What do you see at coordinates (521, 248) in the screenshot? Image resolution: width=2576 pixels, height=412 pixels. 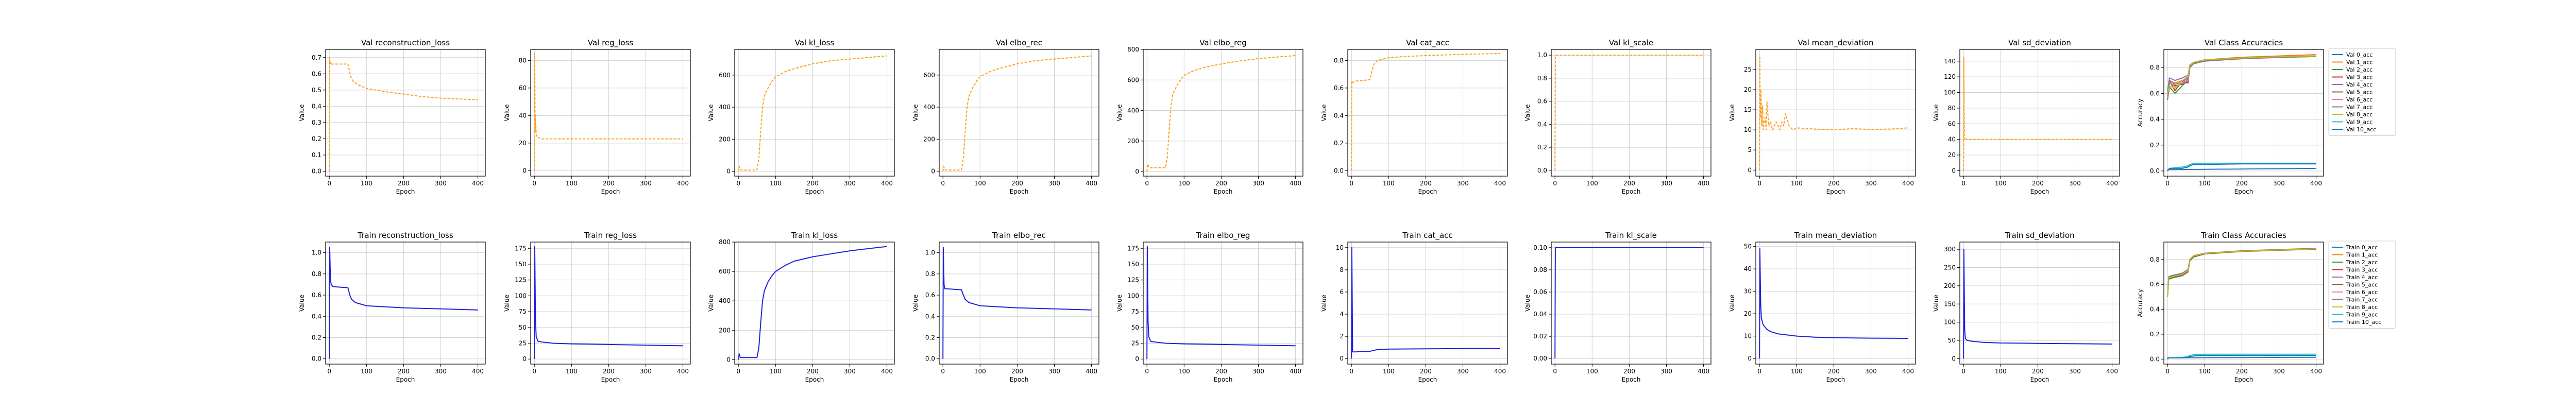 I see `y-tick-label: 175` at bounding box center [521, 248].